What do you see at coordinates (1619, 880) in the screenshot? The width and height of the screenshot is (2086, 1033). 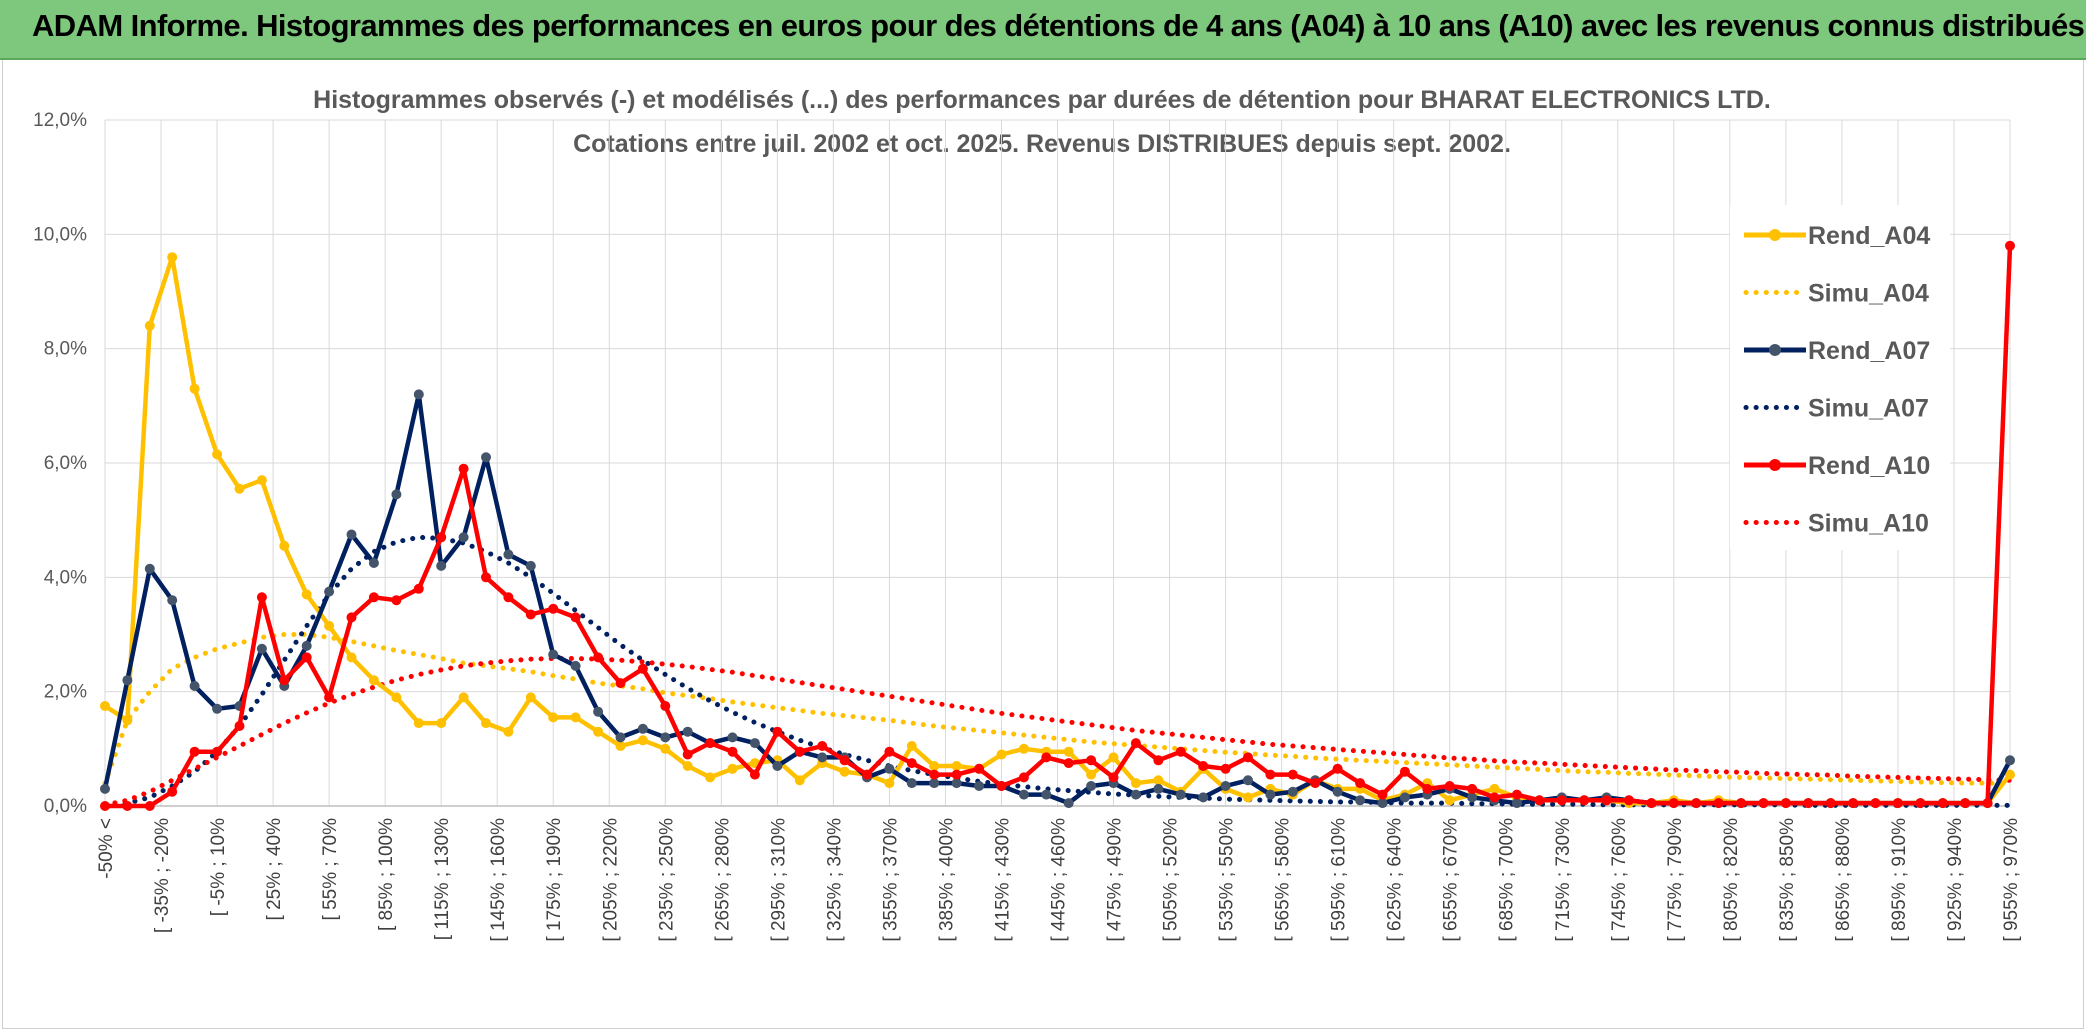 I see `x-tick-label: [ 745% ; 760%` at bounding box center [1619, 880].